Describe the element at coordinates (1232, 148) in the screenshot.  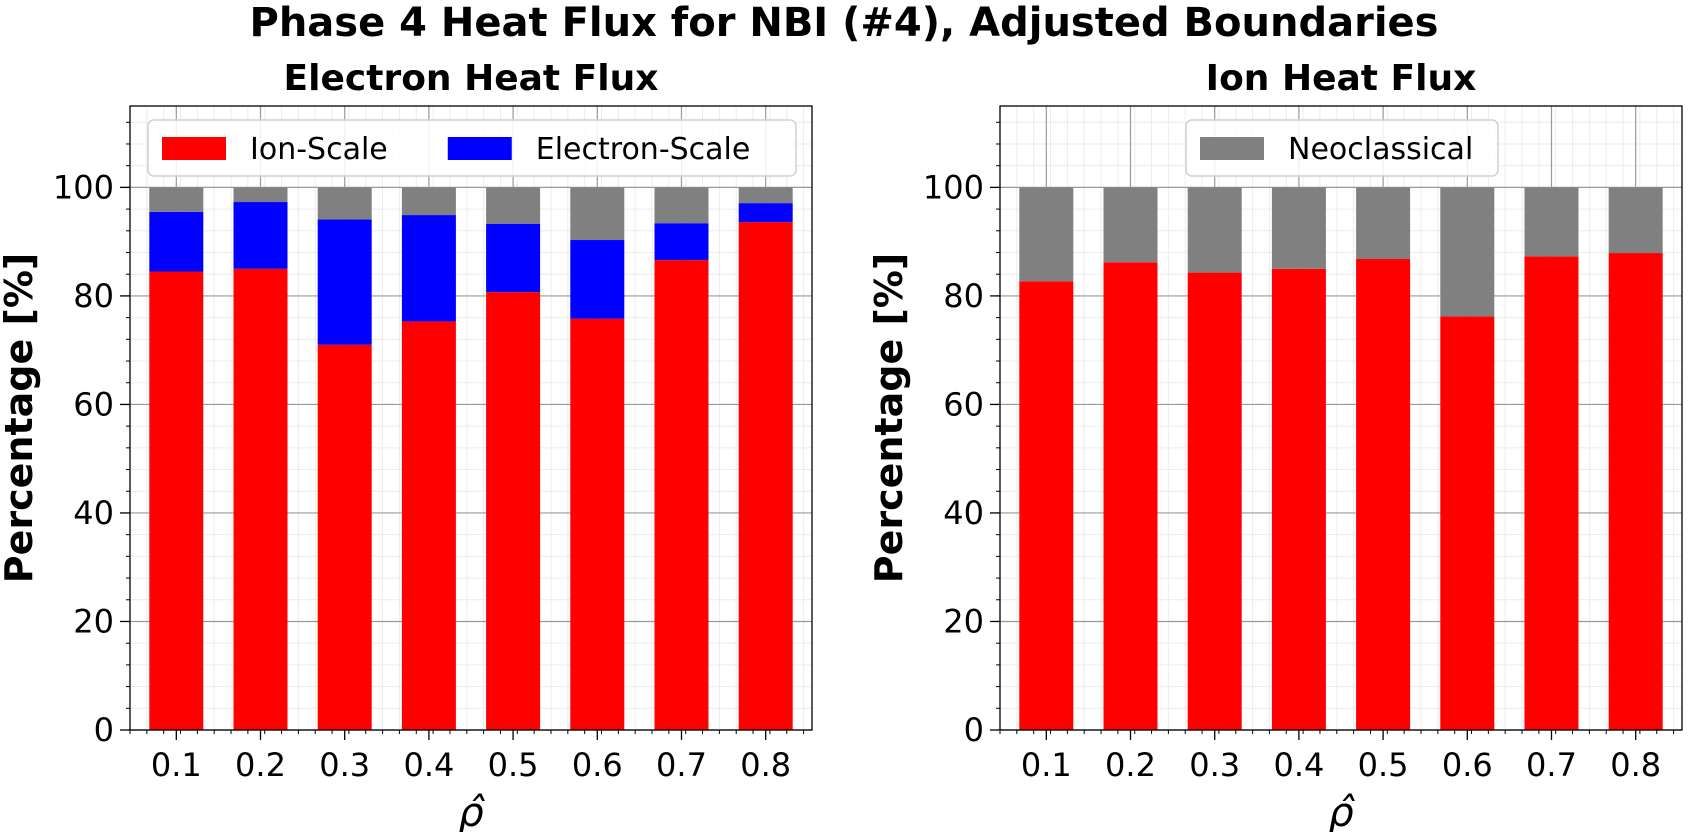
I see `legend-swatch-neoclassical` at that location.